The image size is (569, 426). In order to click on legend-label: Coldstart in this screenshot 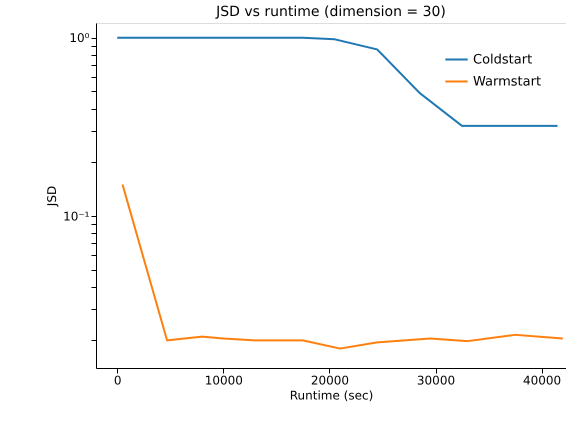, I will do `click(502, 60)`.